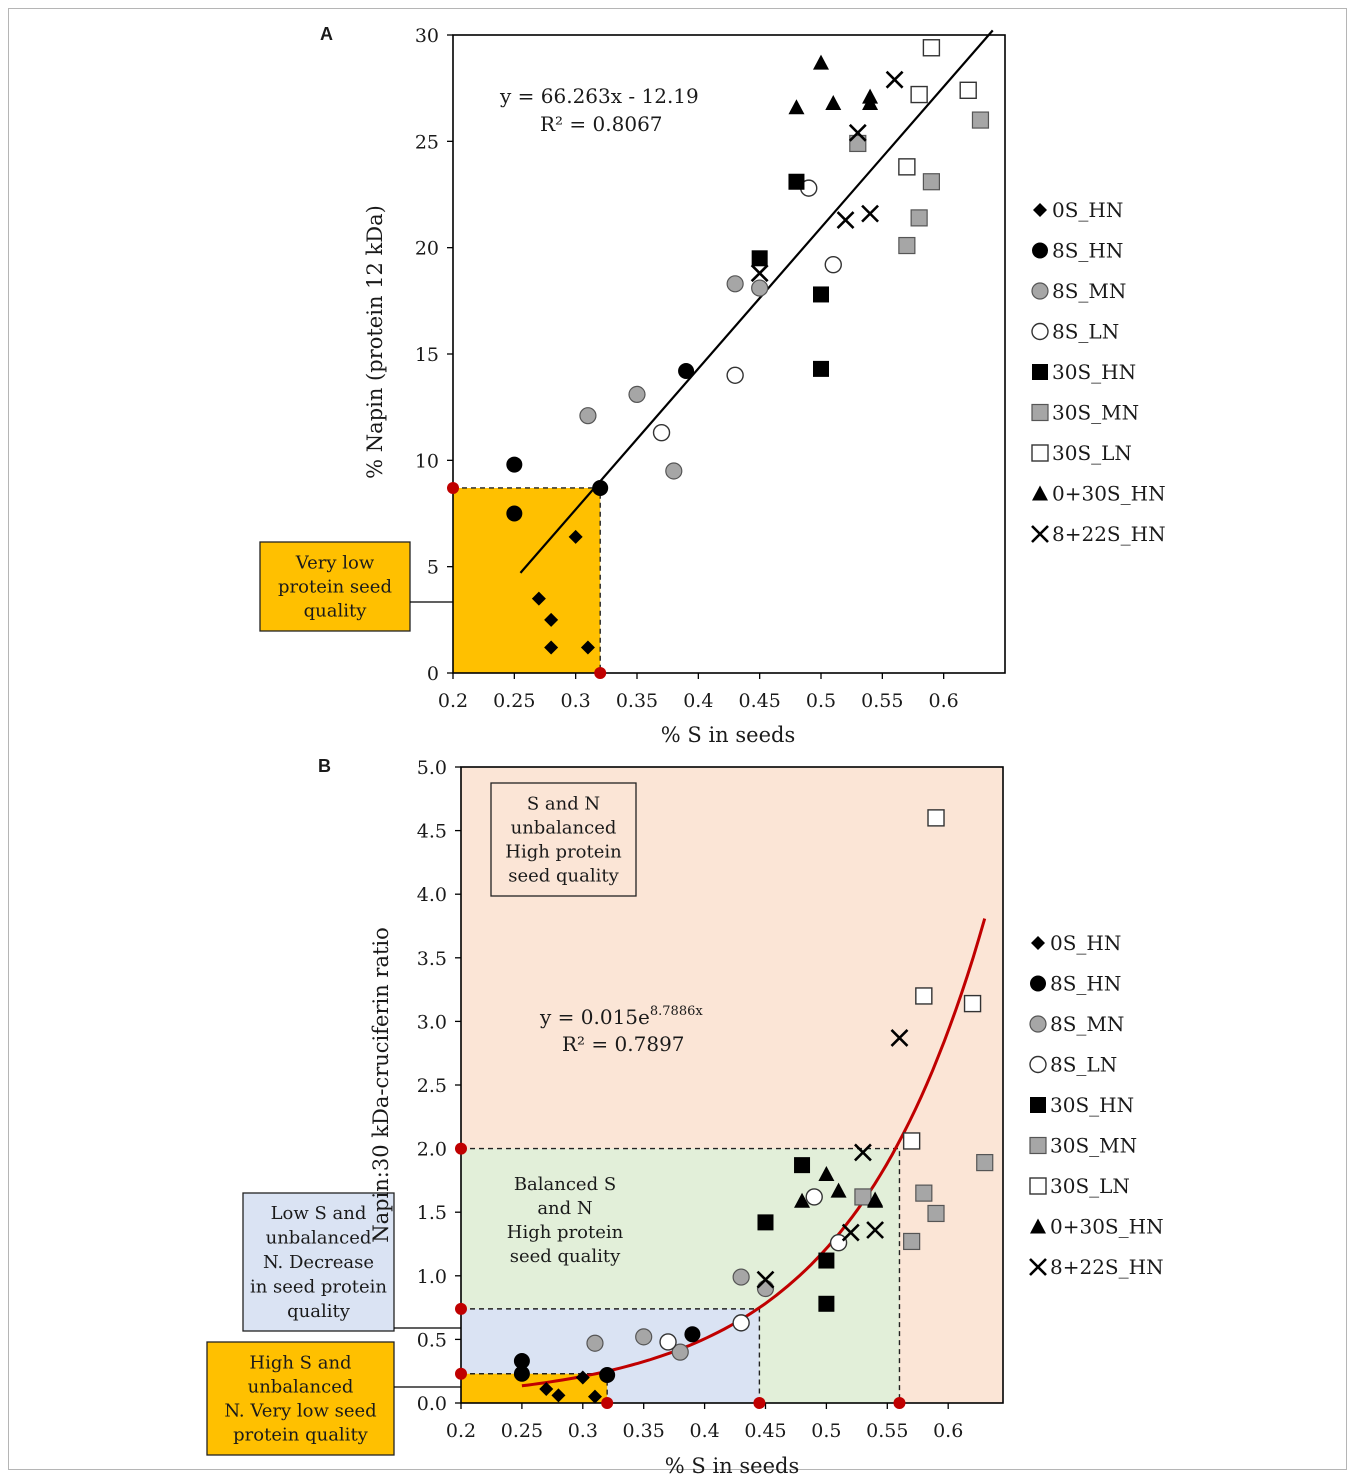 The width and height of the screenshot is (1357, 1476). Describe the element at coordinates (432, 832) in the screenshot. I see `panel-b-y-tick-label: 4.5` at that location.